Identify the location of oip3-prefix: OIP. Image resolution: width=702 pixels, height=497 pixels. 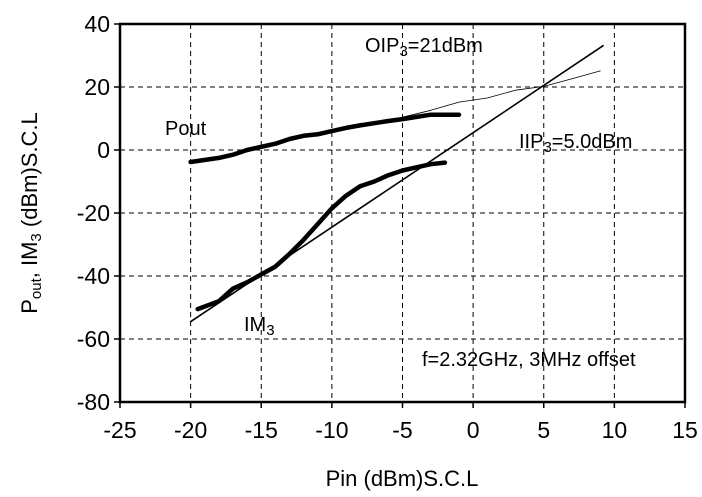
(382, 46).